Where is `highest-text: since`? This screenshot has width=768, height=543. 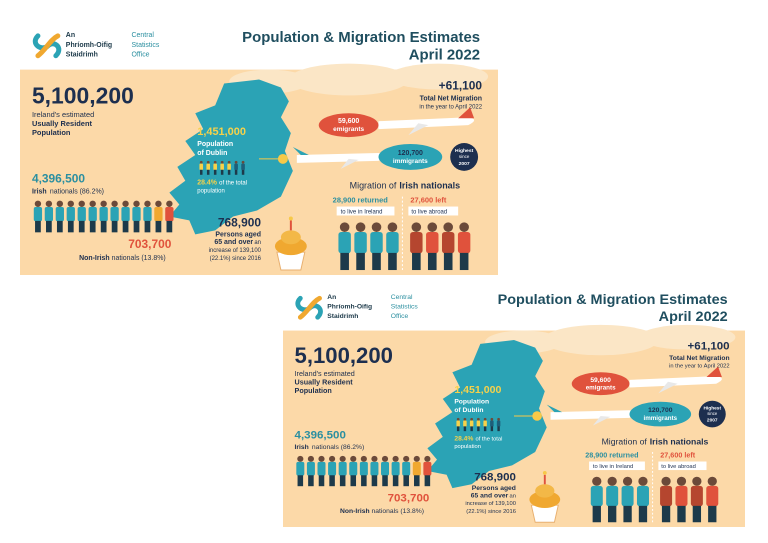 highest-text: since is located at coordinates (464, 156).